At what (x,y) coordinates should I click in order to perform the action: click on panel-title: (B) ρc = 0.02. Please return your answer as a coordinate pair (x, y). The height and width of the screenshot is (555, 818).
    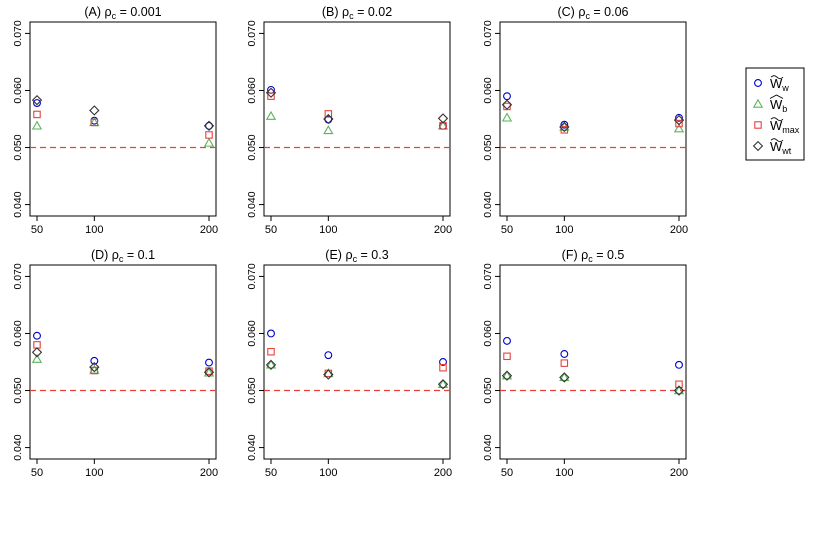
    Looking at the image, I should click on (357, 13).